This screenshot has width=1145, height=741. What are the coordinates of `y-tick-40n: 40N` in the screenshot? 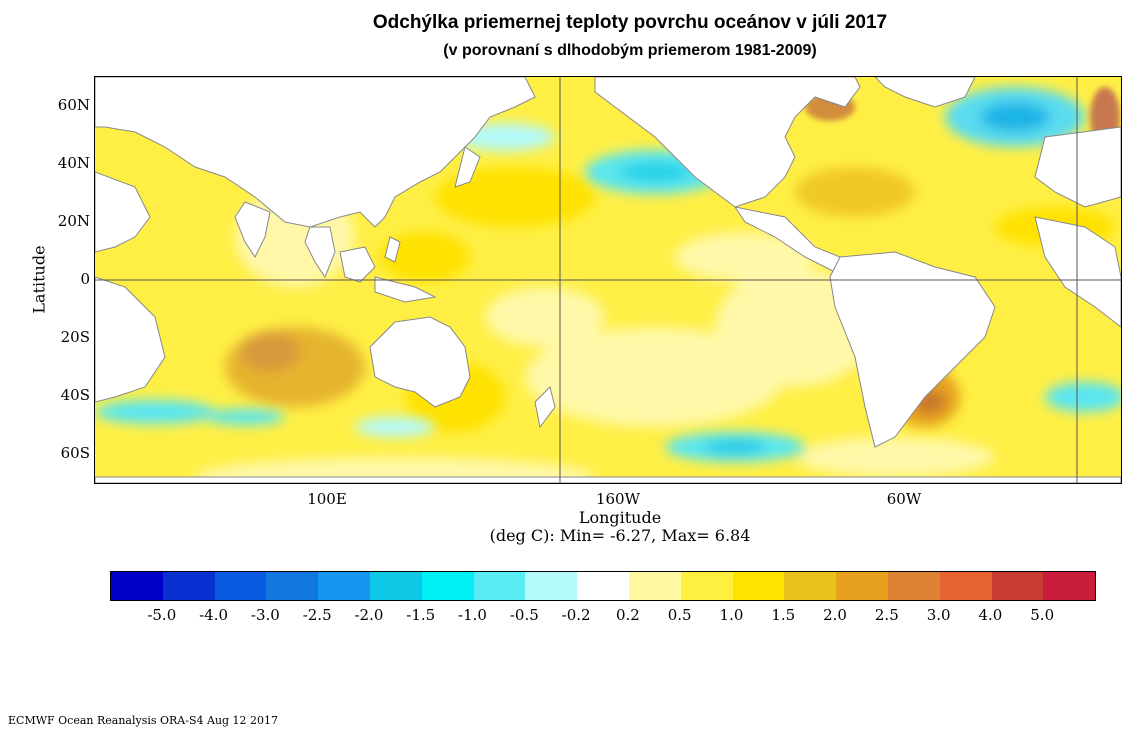 It's located at (73, 163).